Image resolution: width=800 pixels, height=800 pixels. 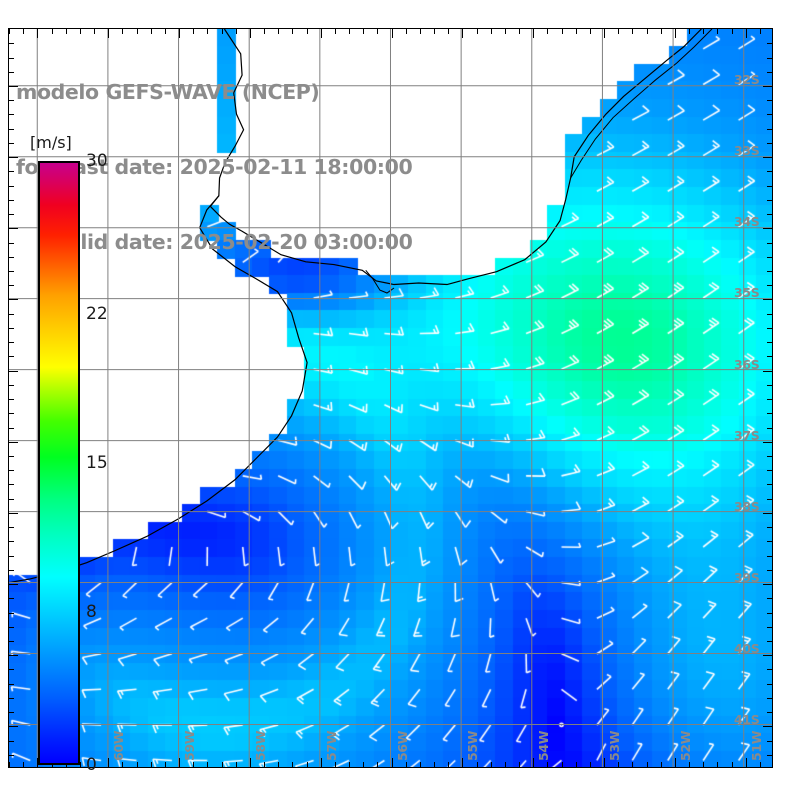 What do you see at coordinates (402, 745) in the screenshot?
I see `lon-label-56W: 56W` at bounding box center [402, 745].